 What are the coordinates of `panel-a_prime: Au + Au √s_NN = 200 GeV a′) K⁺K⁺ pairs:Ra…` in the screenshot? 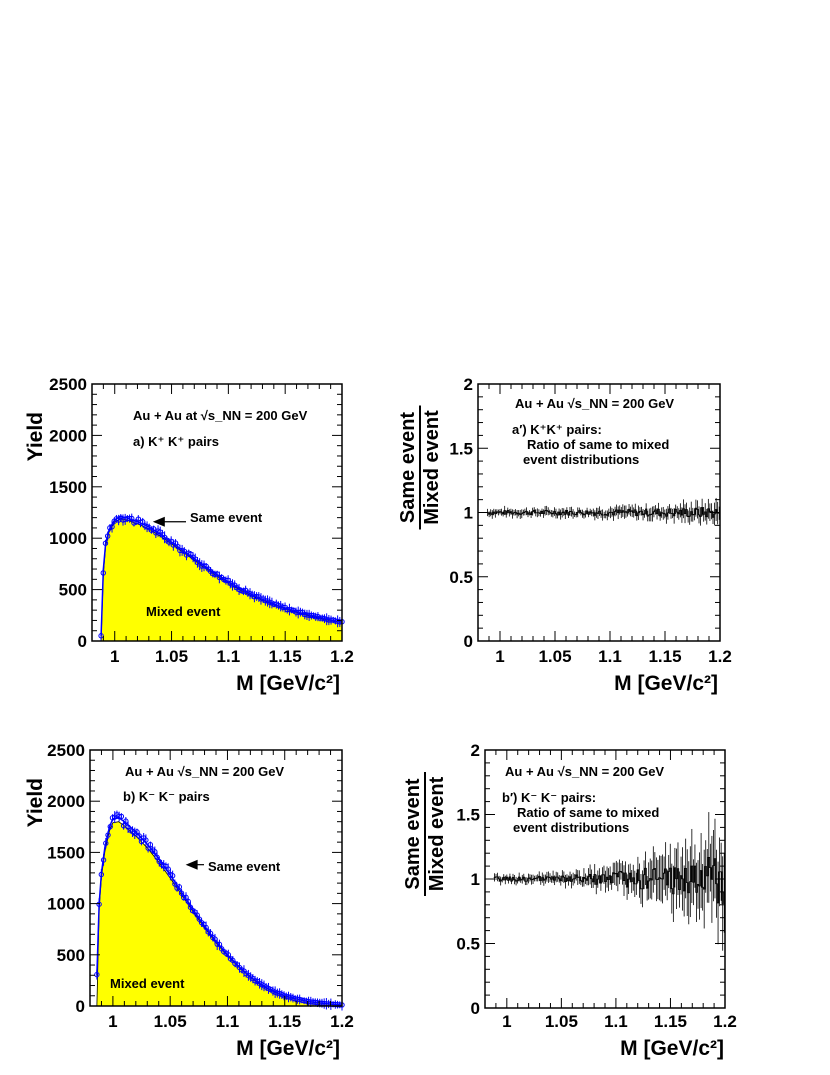 It's located at (564, 535).